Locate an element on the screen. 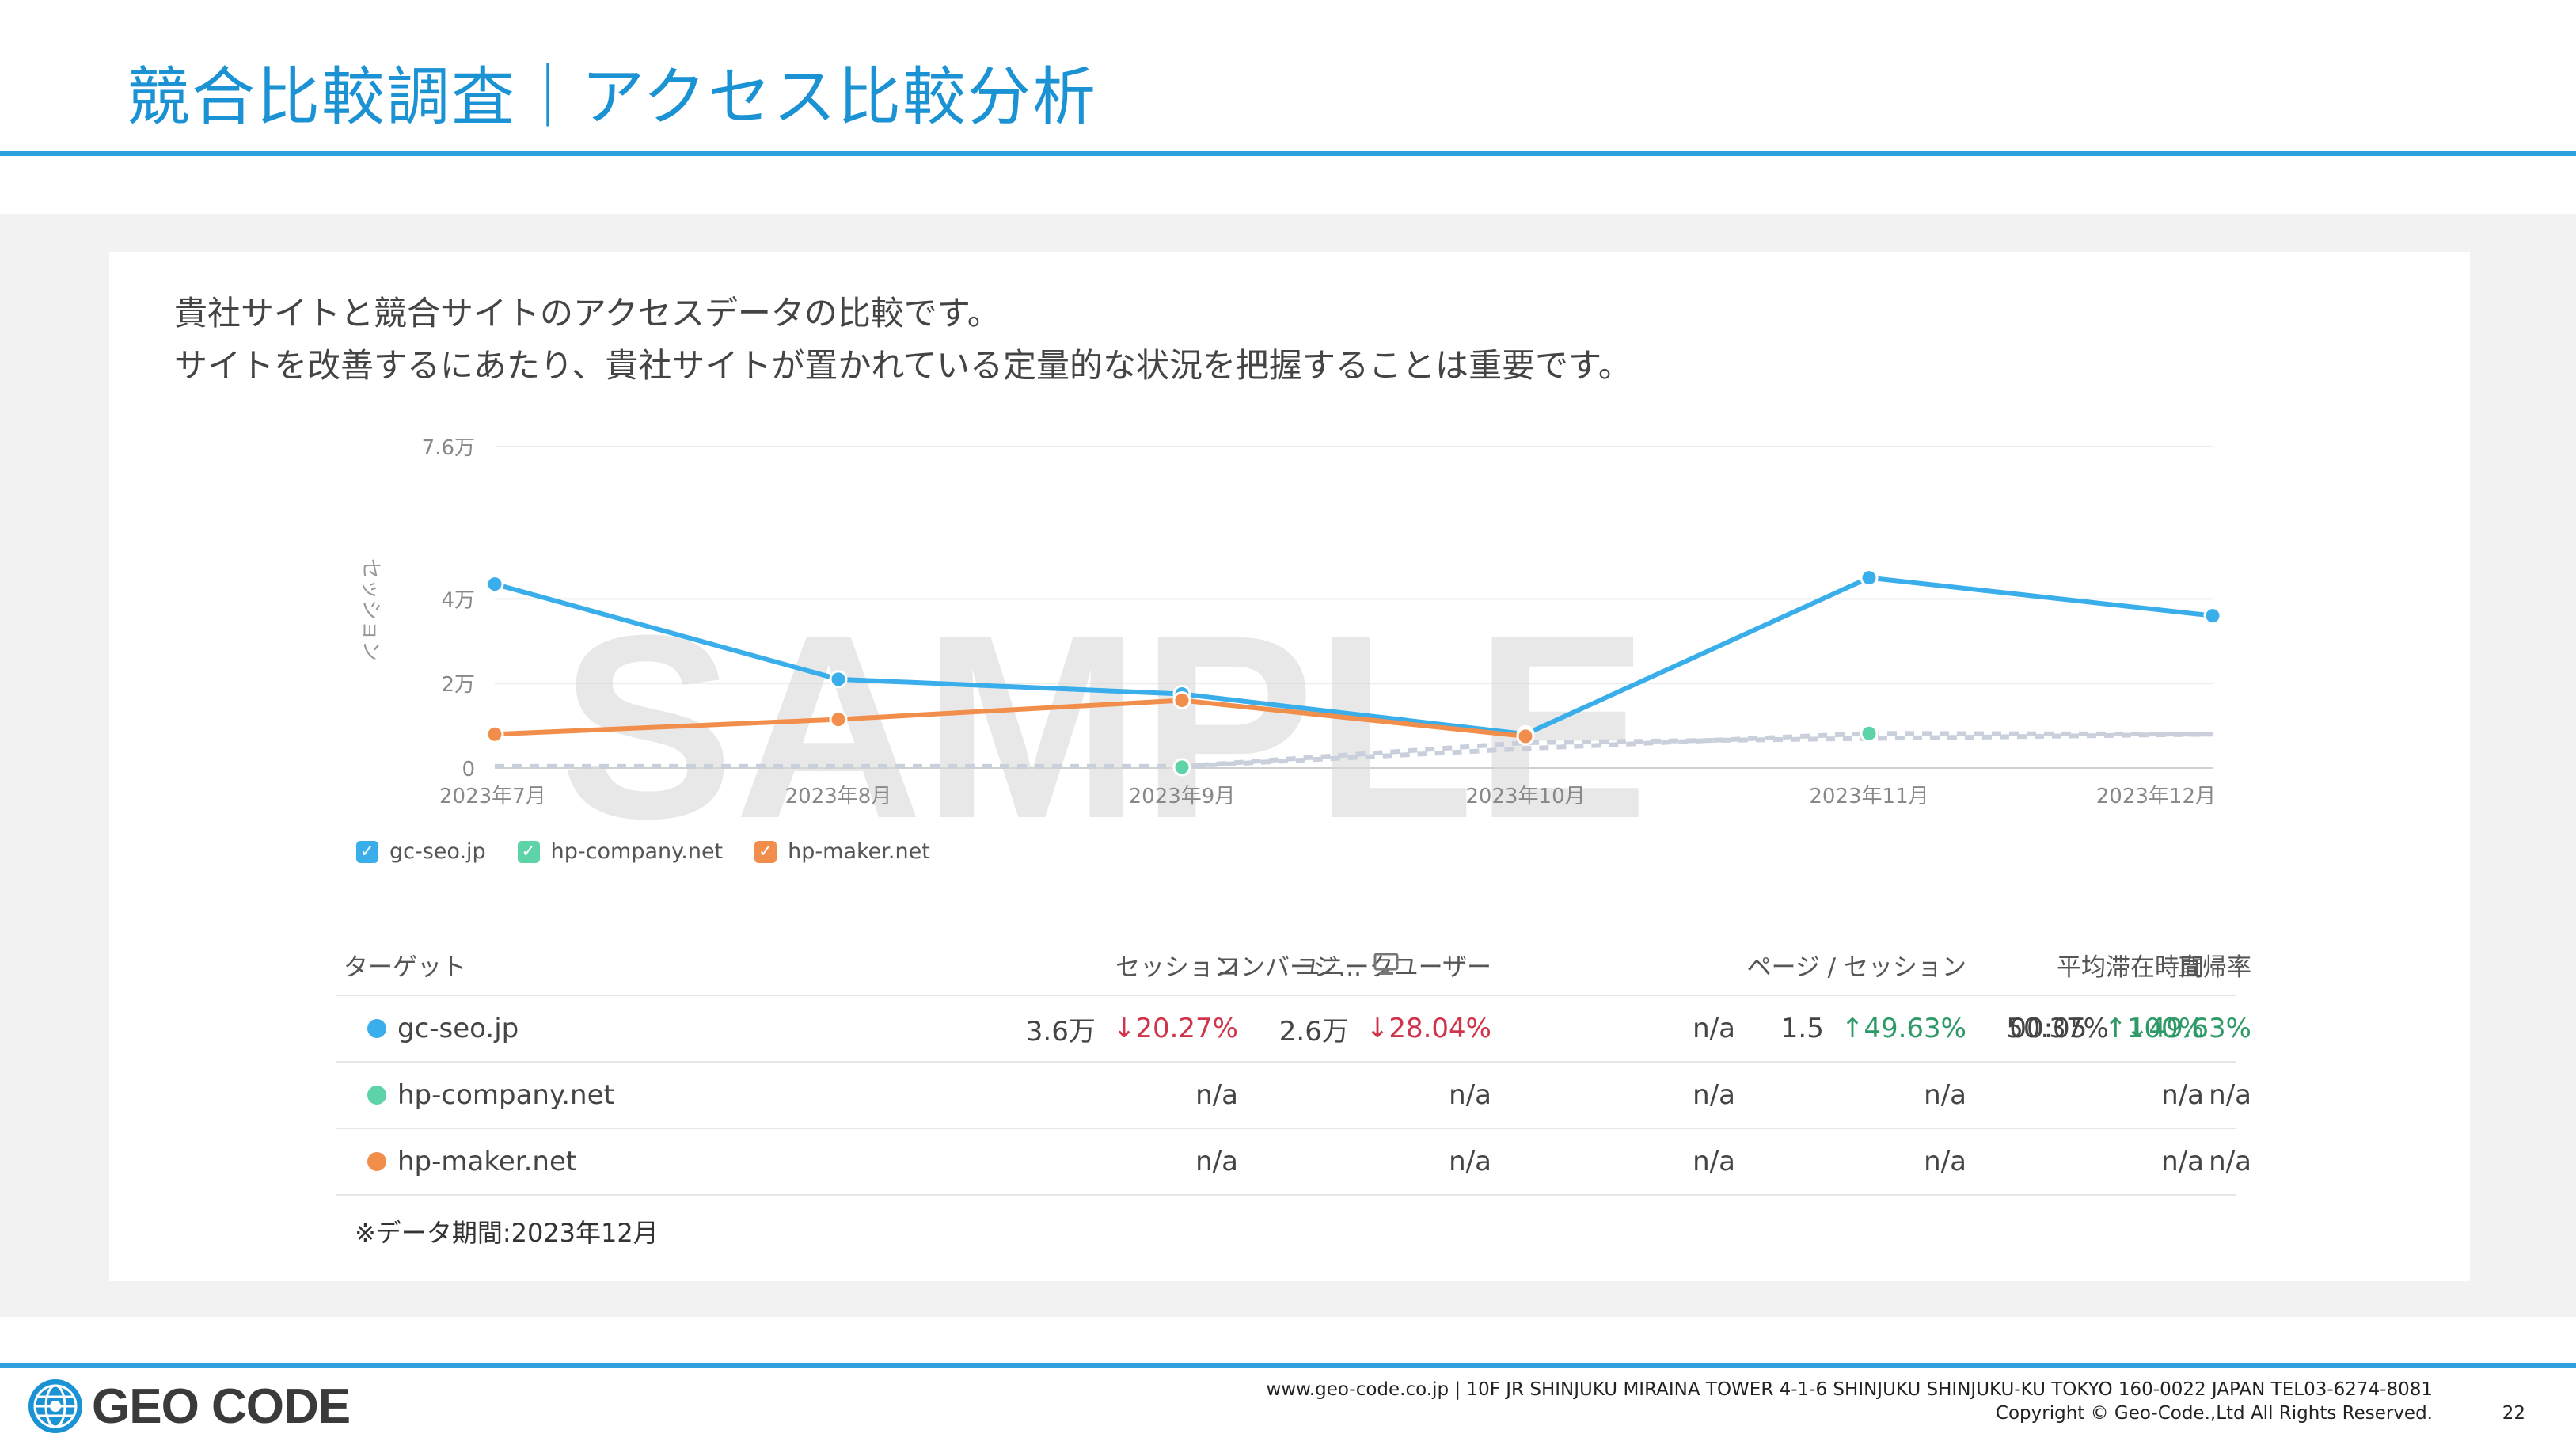 The image size is (2576, 1449). sample-watermark: SAMPLE is located at coordinates (1104, 701).